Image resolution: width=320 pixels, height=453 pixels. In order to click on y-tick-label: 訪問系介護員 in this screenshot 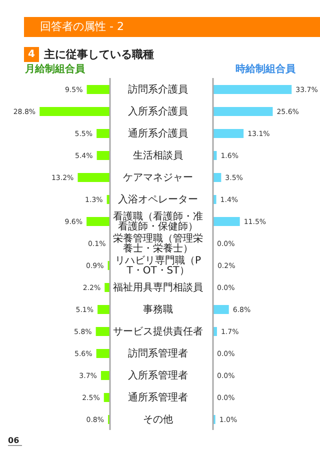, I will do `click(158, 90)`.